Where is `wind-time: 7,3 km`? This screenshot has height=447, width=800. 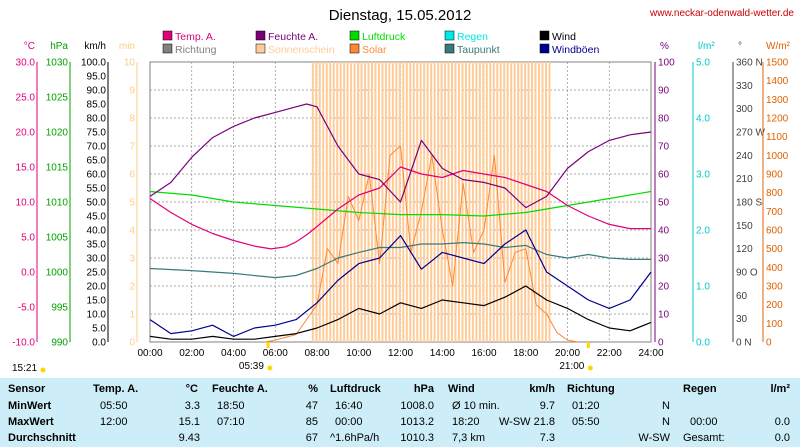
wind-time: 7,3 km is located at coordinates (469, 438).